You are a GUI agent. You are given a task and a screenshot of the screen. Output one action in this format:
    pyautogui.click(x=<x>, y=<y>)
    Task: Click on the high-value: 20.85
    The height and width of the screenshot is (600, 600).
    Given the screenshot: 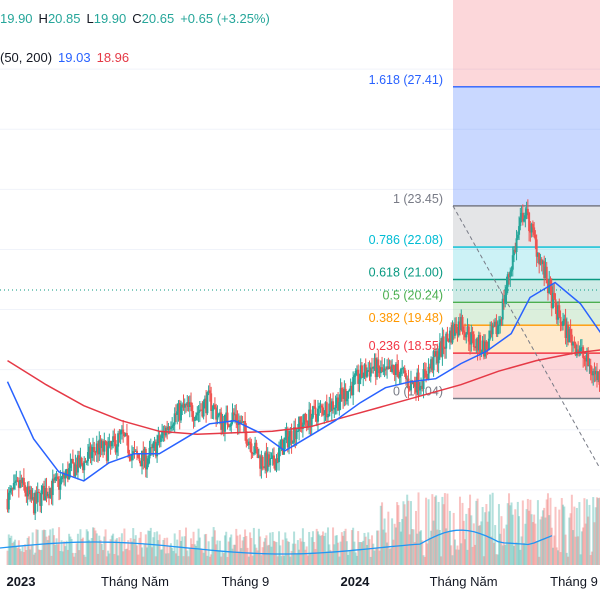 What is the action you would take?
    pyautogui.click(x=64, y=18)
    